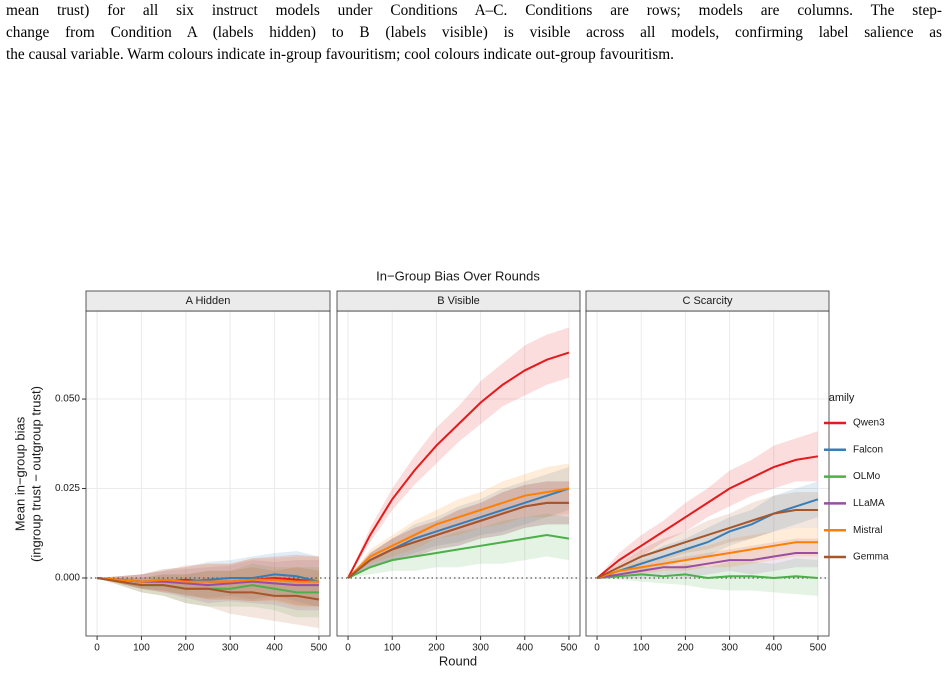  What do you see at coordinates (458, 275) in the screenshot?
I see `chart-title: In−Group Bias Over Rounds` at bounding box center [458, 275].